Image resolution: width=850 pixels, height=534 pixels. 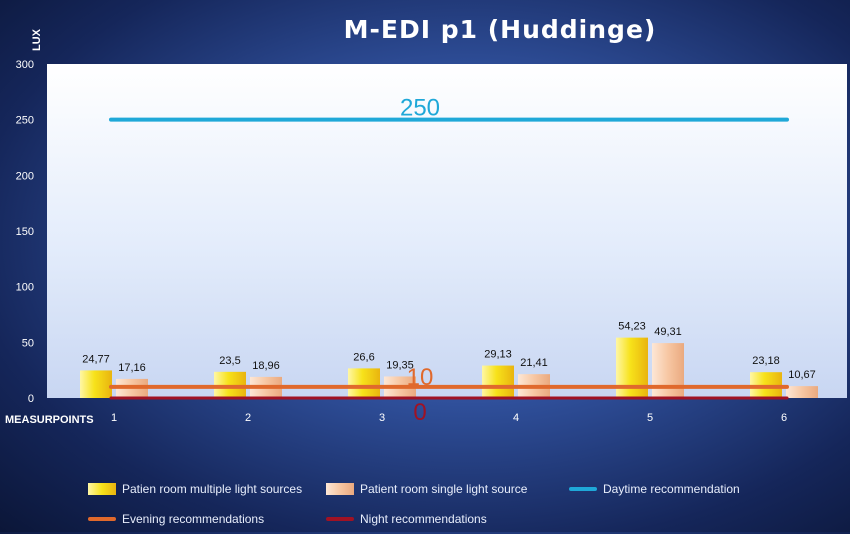 I want to click on y-tick-label: 100, so click(x=25, y=288).